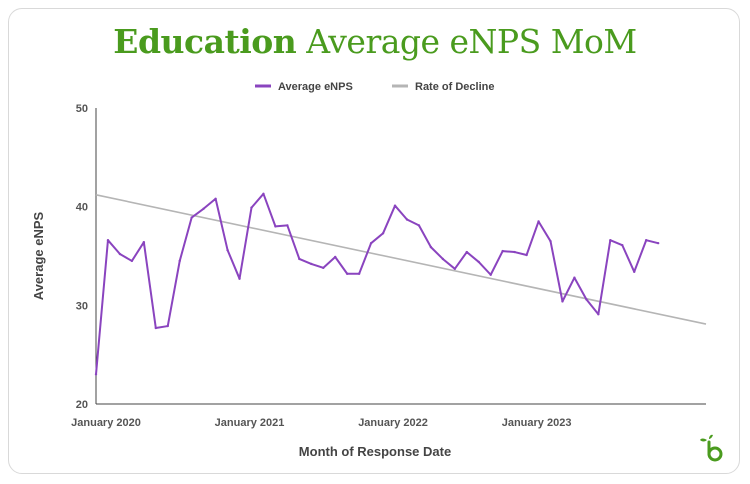 The height and width of the screenshot is (484, 750). I want to click on x-tick-label: January 2020, so click(106, 423).